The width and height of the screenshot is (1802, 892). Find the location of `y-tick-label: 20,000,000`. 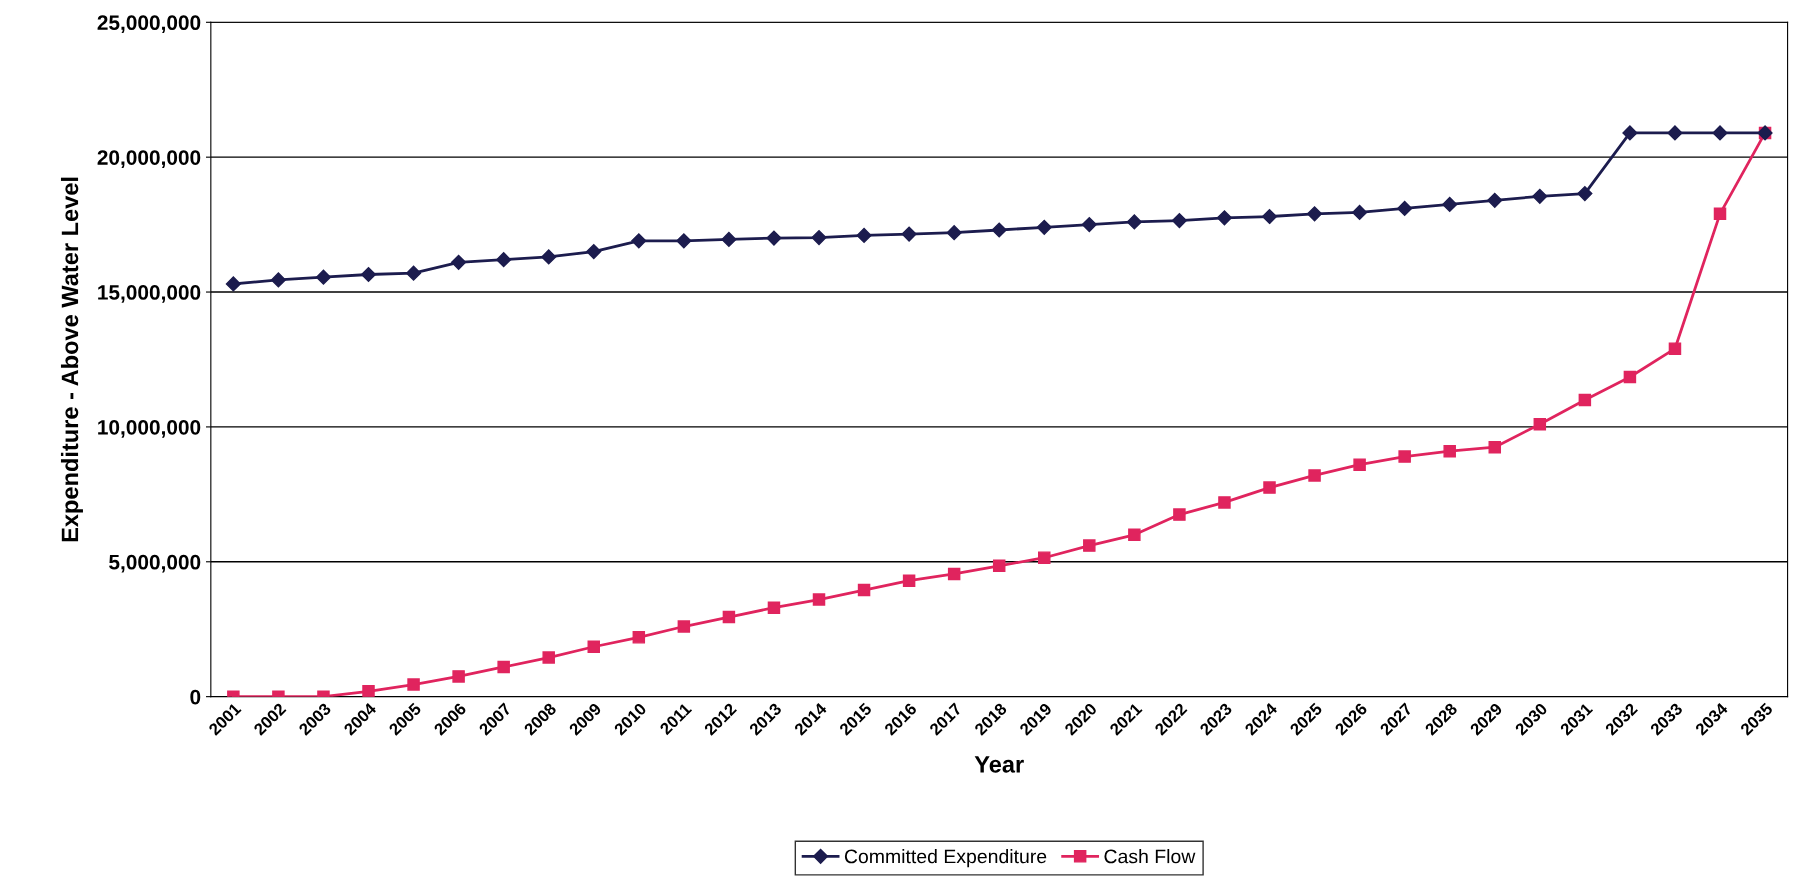

y-tick-label: 20,000,000 is located at coordinates (149, 159).